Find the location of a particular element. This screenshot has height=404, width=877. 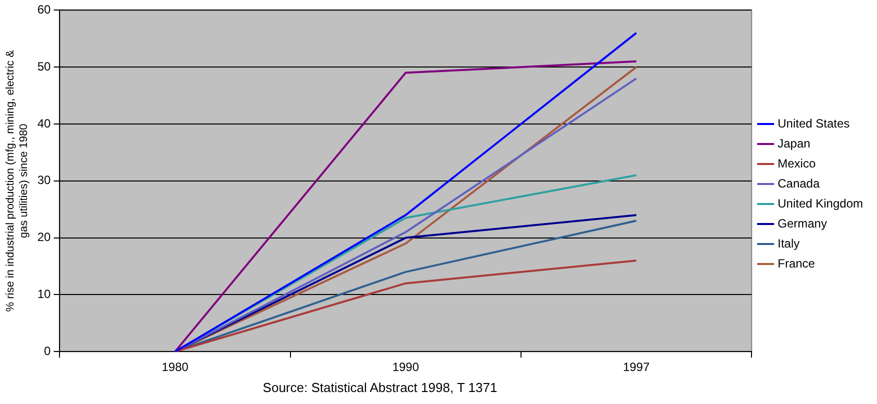

y-tick-label: 50 is located at coordinates (44, 66).